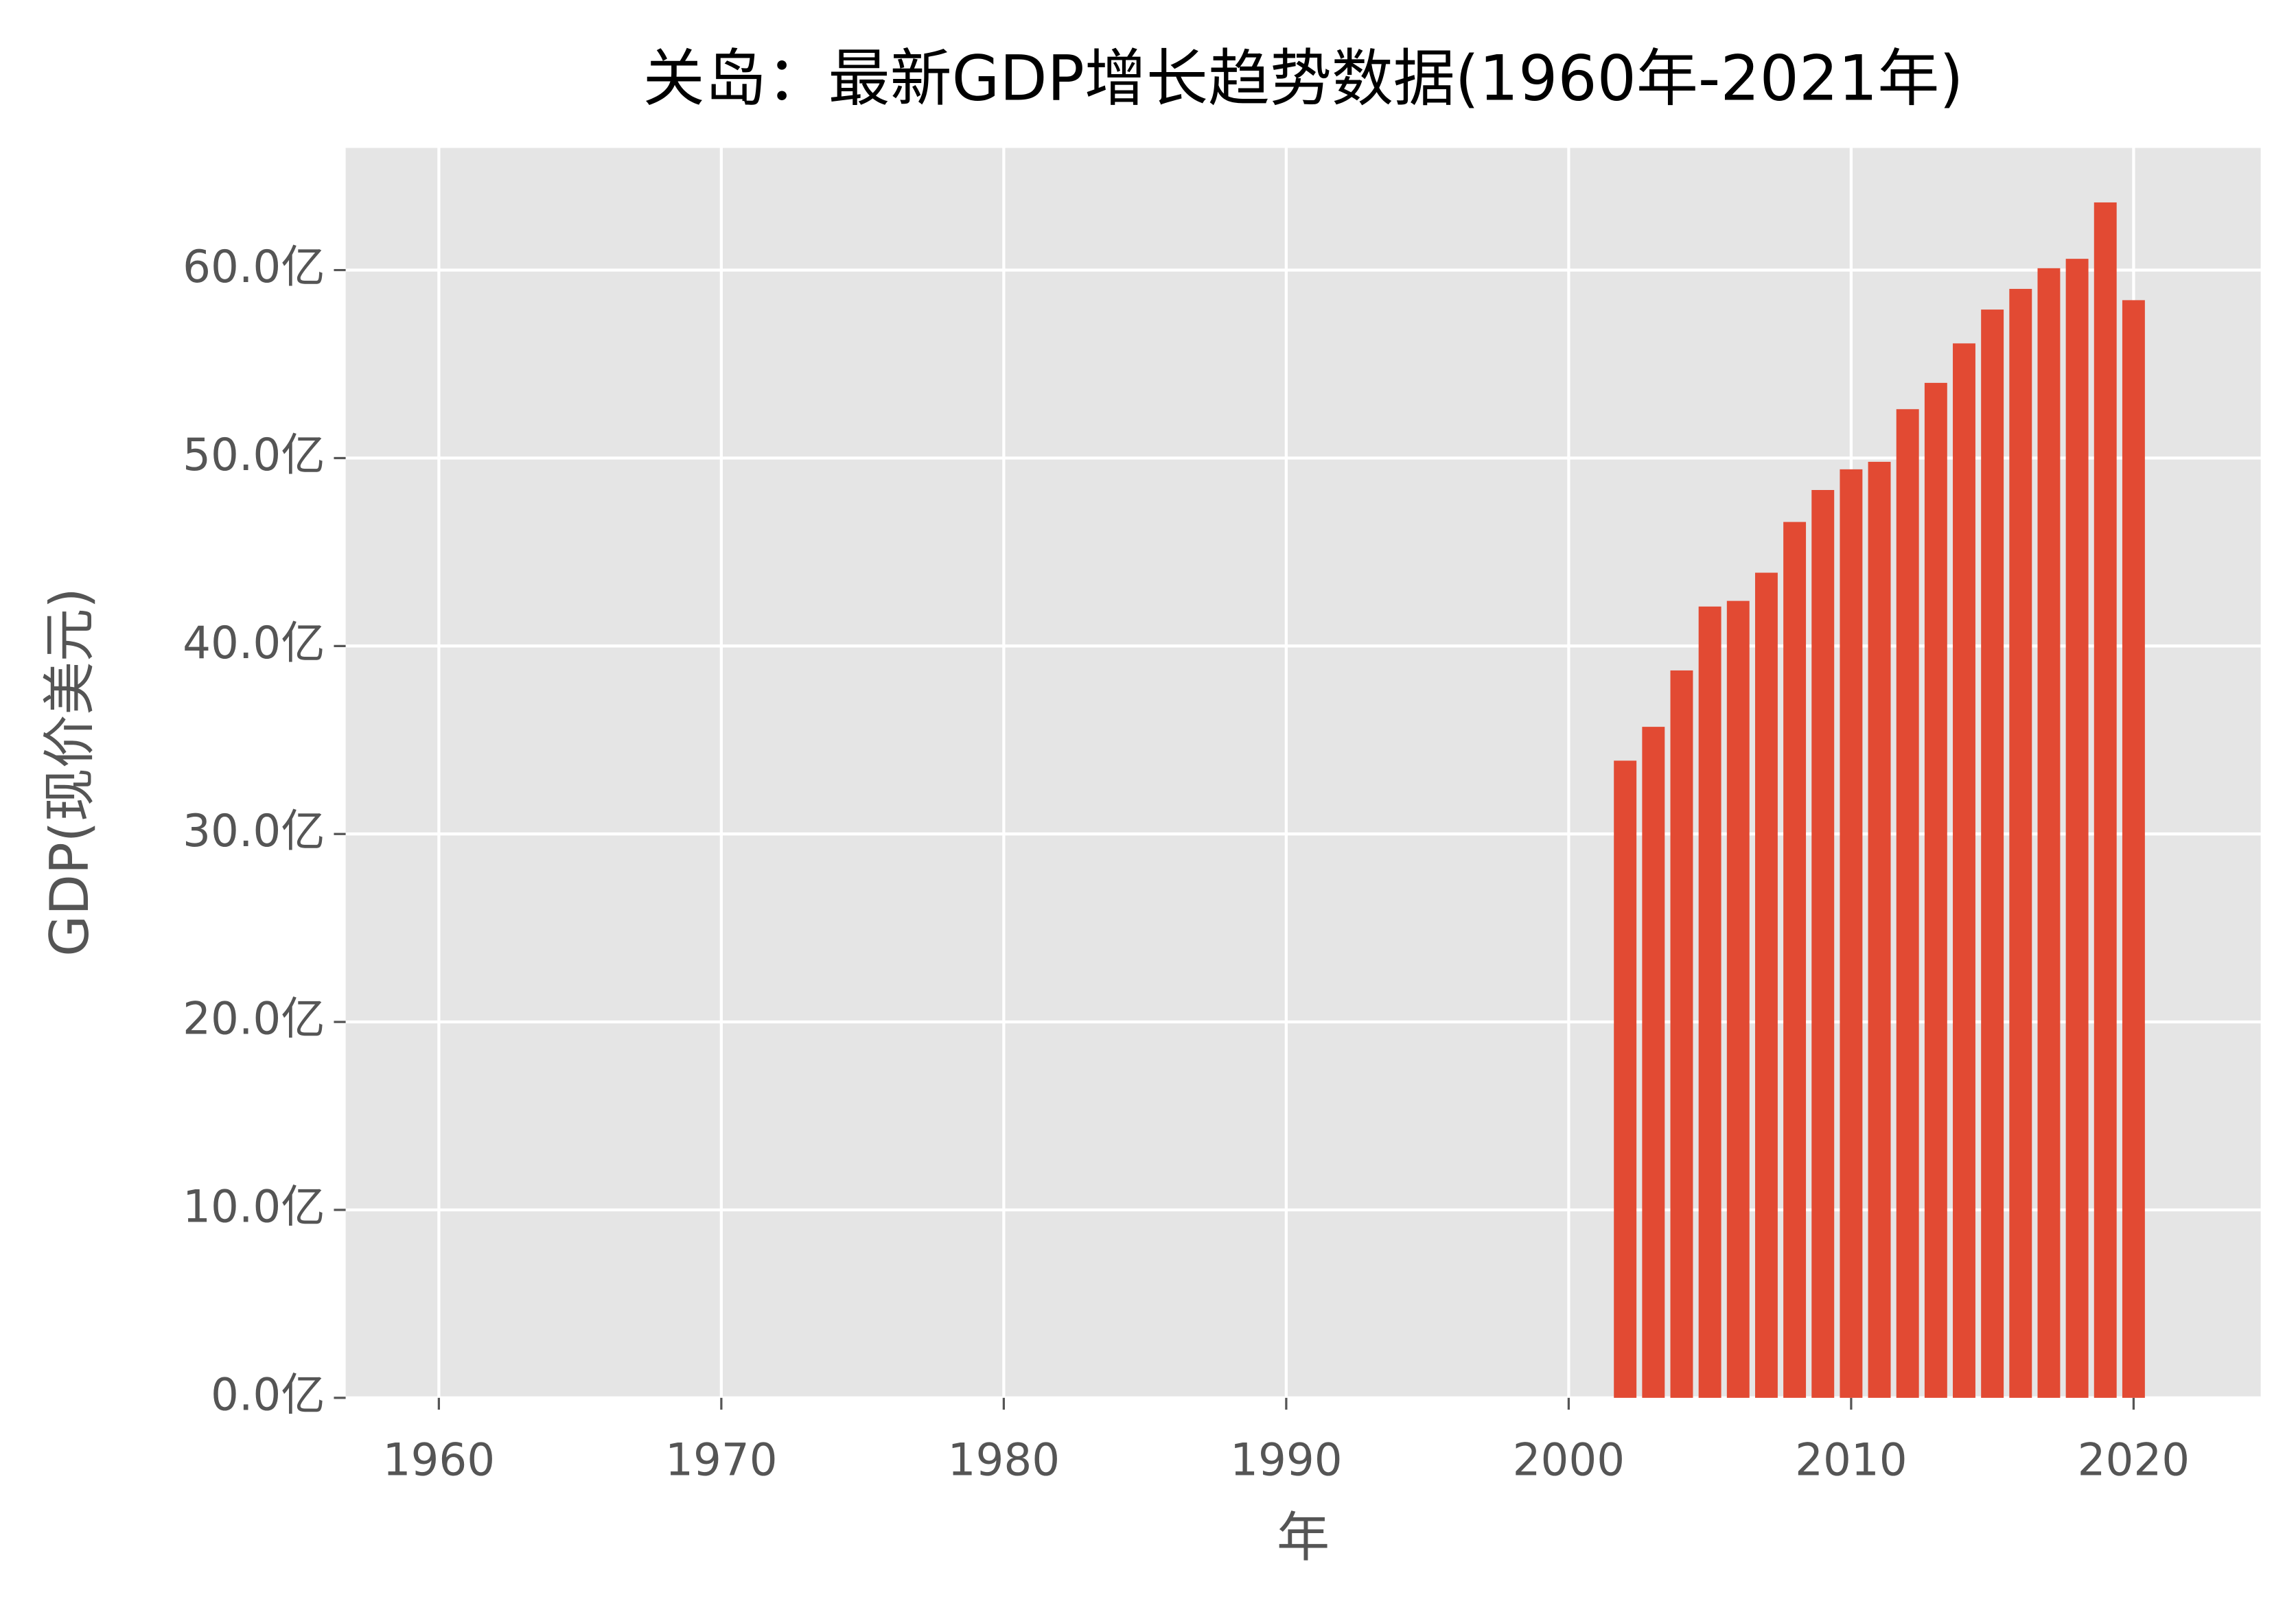 This screenshot has height=1599, width=2296. I want to click on y-tick-label: 50.0亿, so click(254, 456).